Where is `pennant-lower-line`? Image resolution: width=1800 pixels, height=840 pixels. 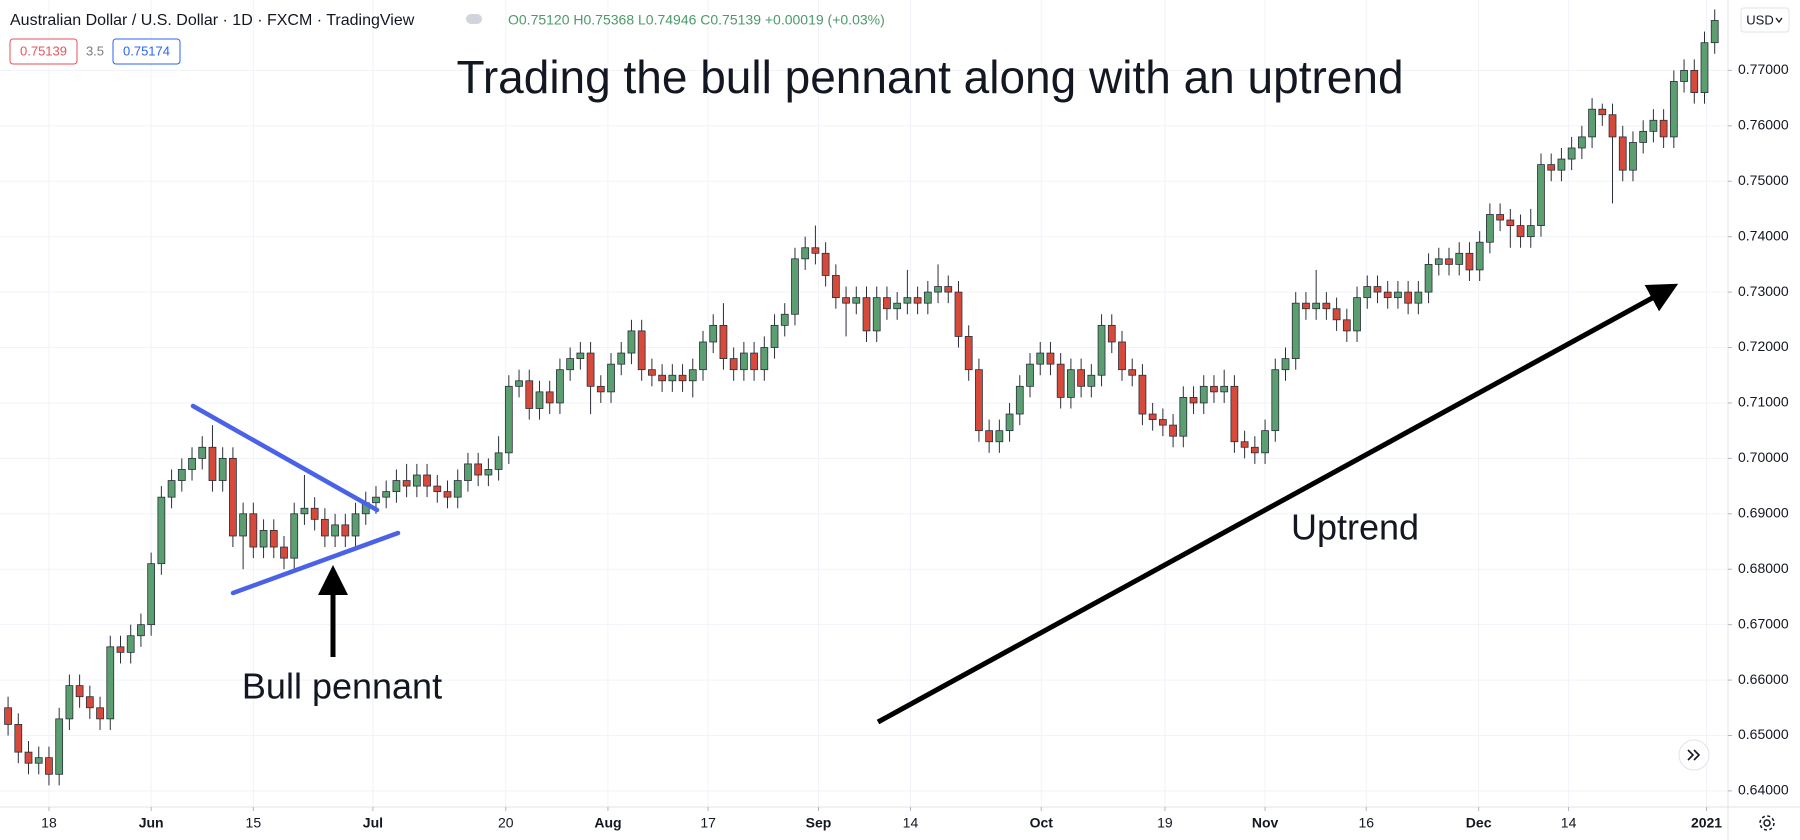
pennant-lower-line is located at coordinates (315, 563).